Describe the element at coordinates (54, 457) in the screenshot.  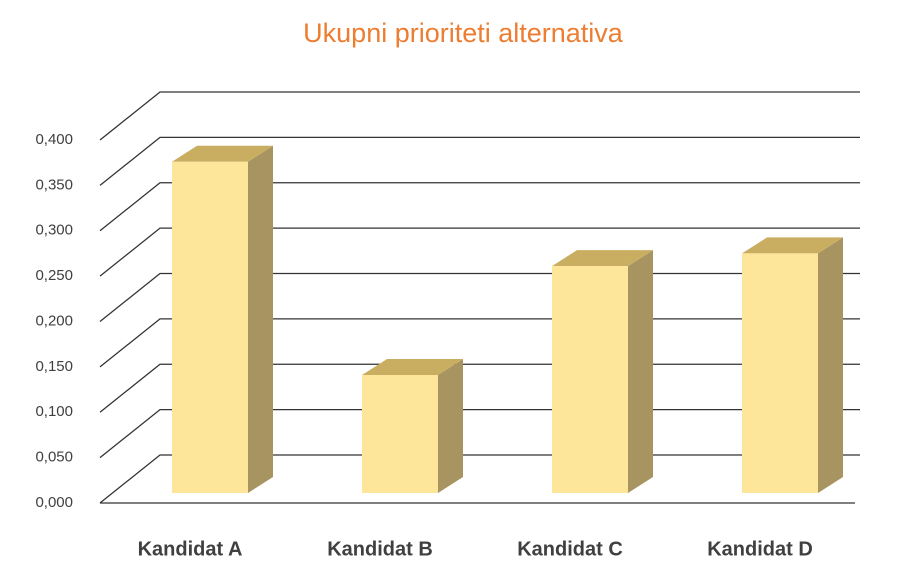
I see `y-tick-label: 0,050` at that location.